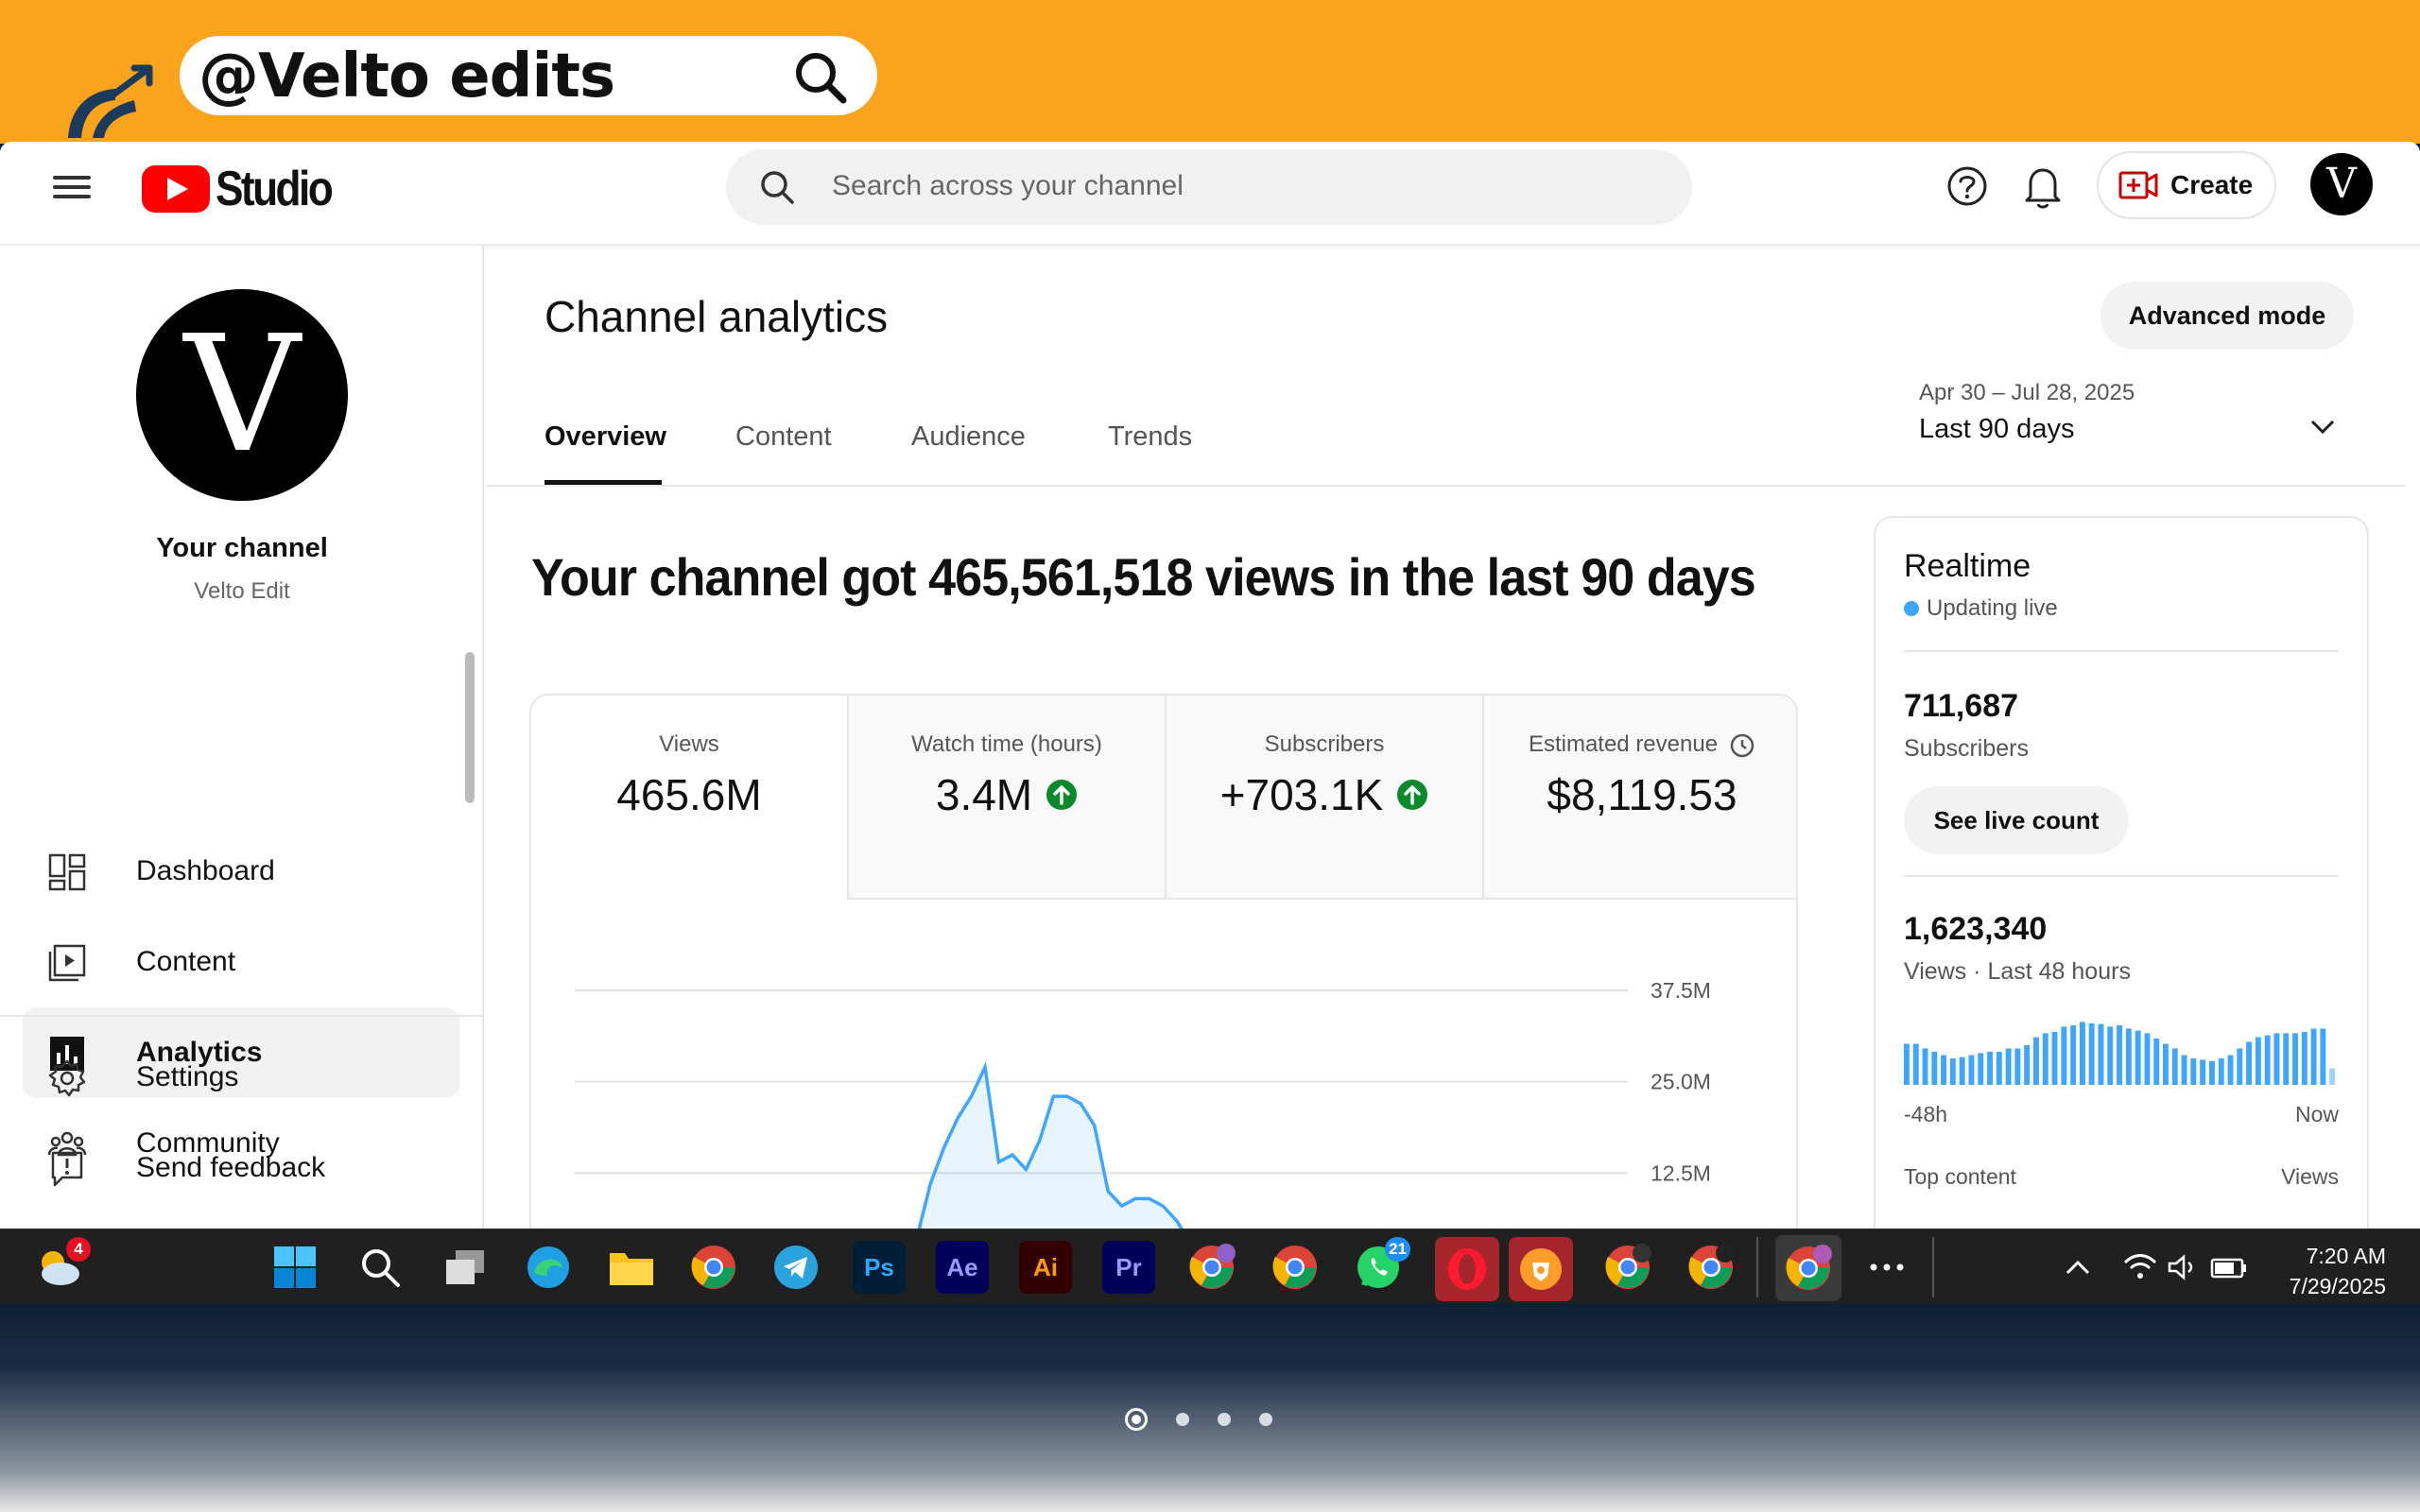 Image resolution: width=2420 pixels, height=1512 pixels. What do you see at coordinates (1886, 1267) in the screenshot?
I see `more-apps-icon` at bounding box center [1886, 1267].